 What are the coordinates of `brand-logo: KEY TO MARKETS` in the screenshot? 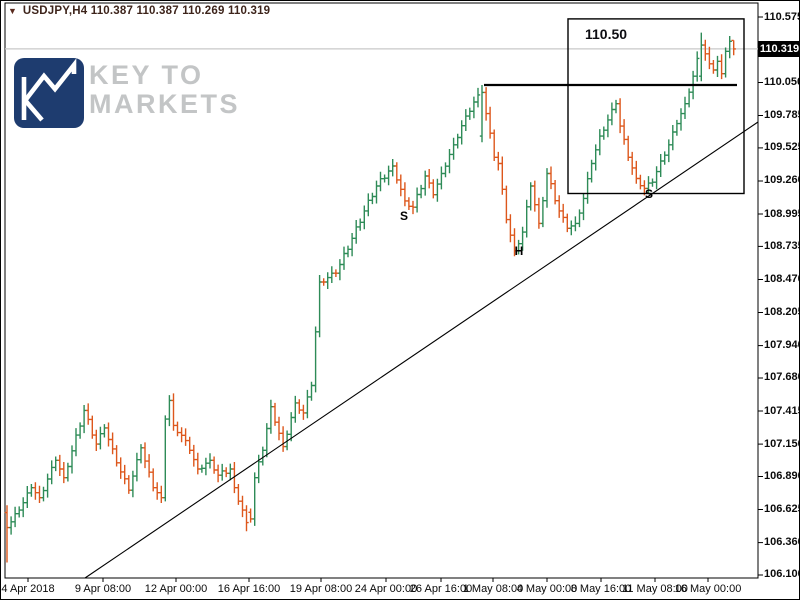 It's located at (127, 93).